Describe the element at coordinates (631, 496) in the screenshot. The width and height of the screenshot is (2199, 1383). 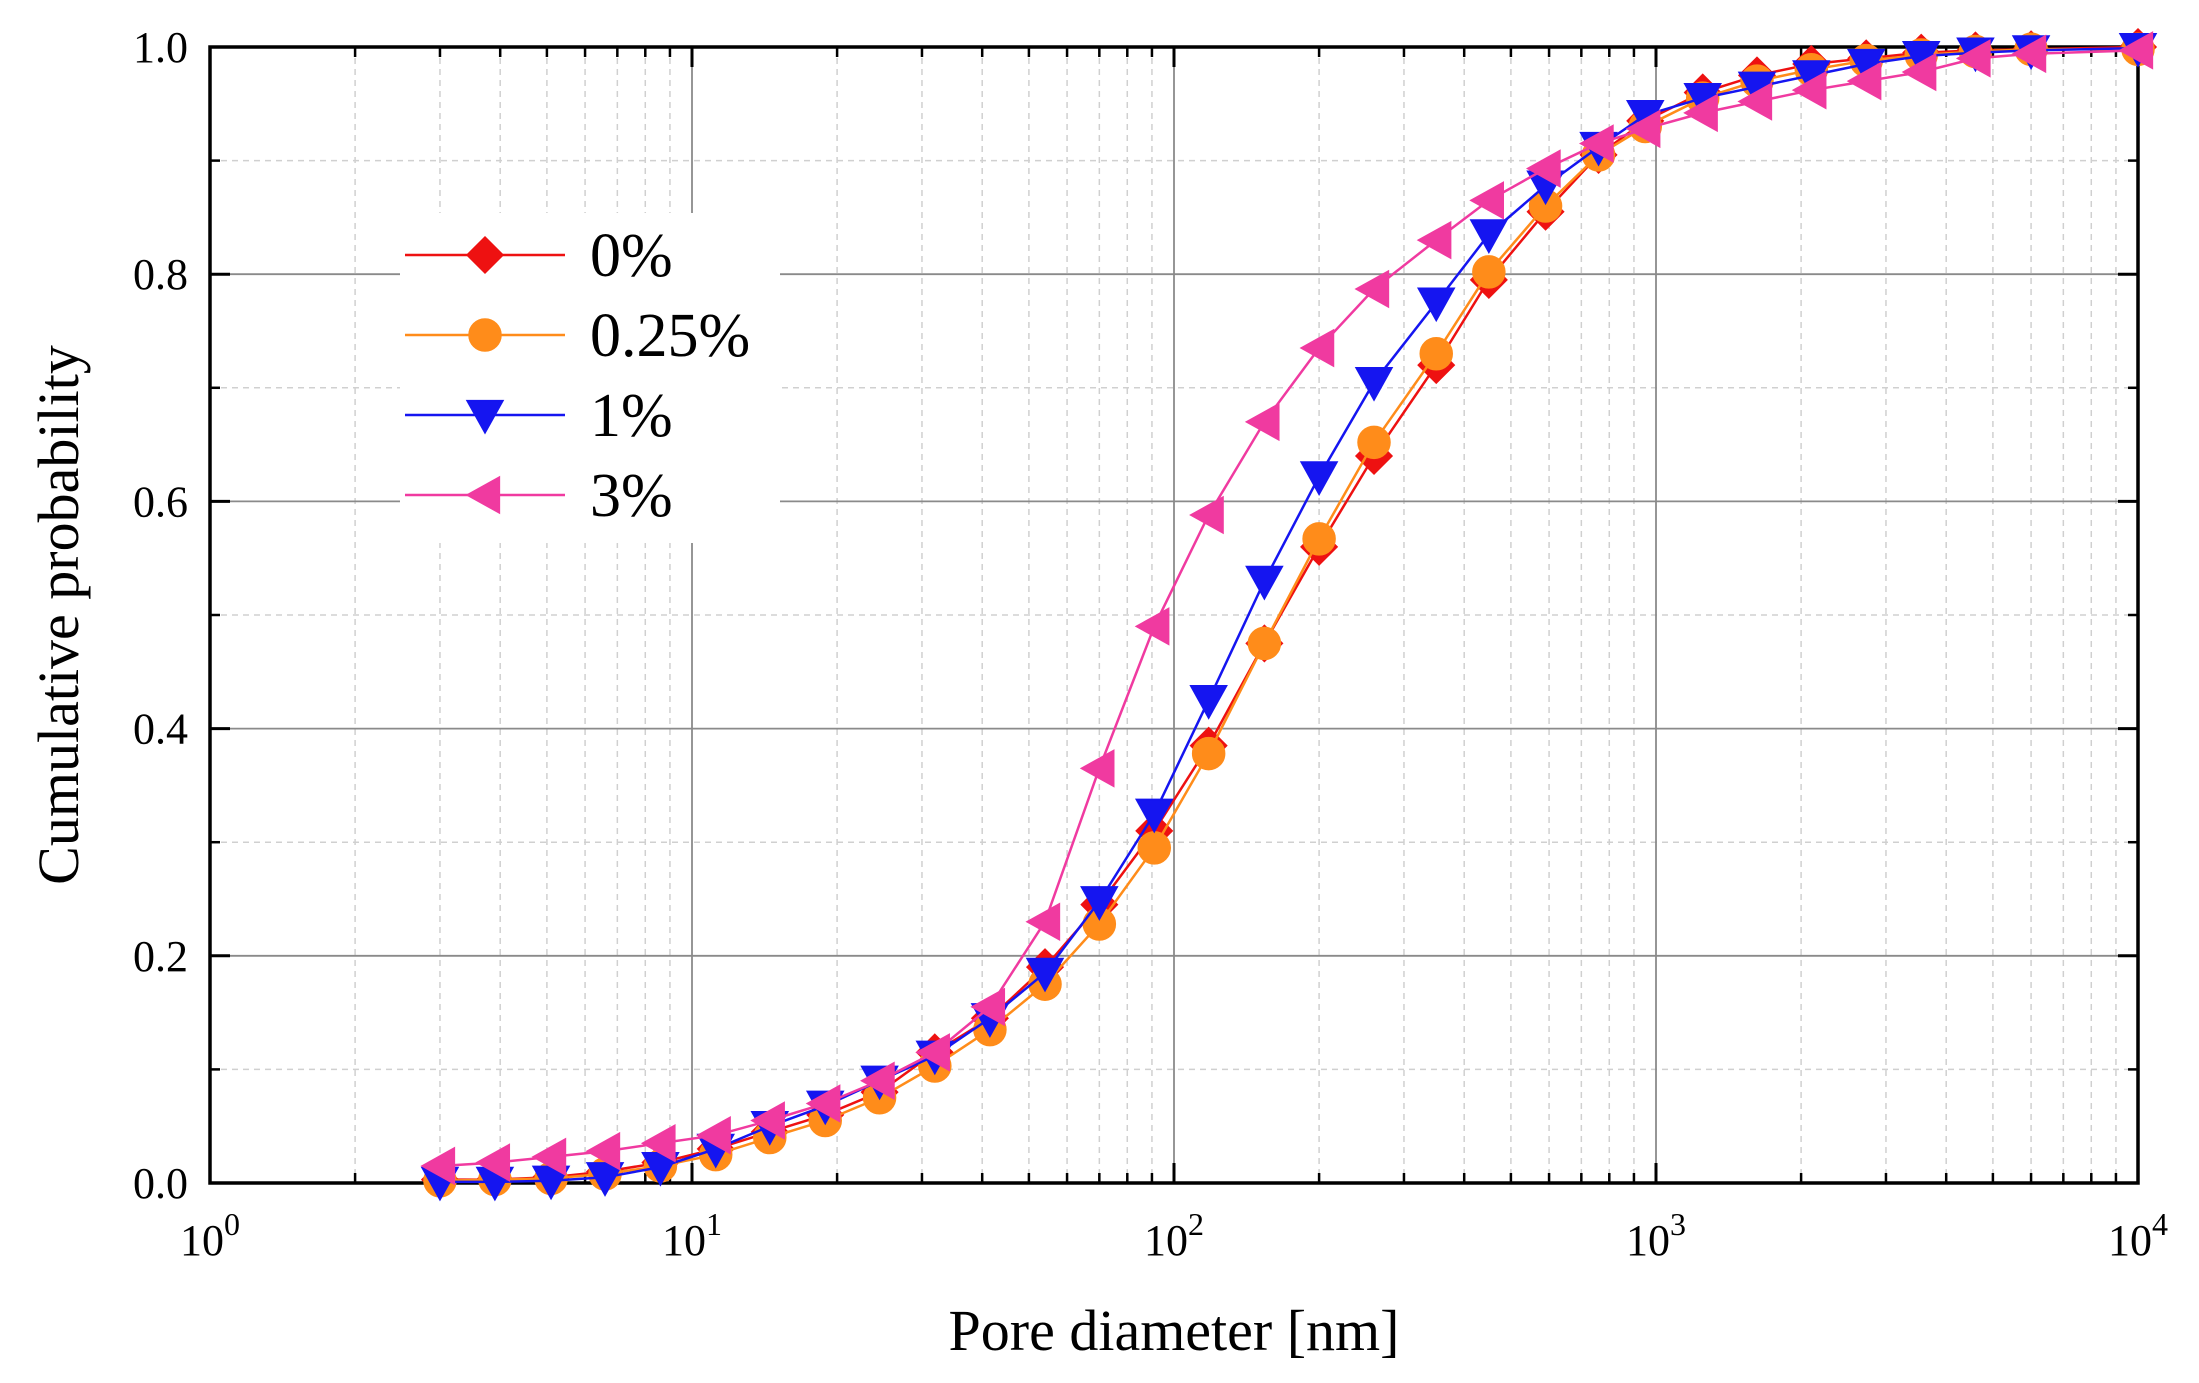
I see `legend-label: 3%` at that location.